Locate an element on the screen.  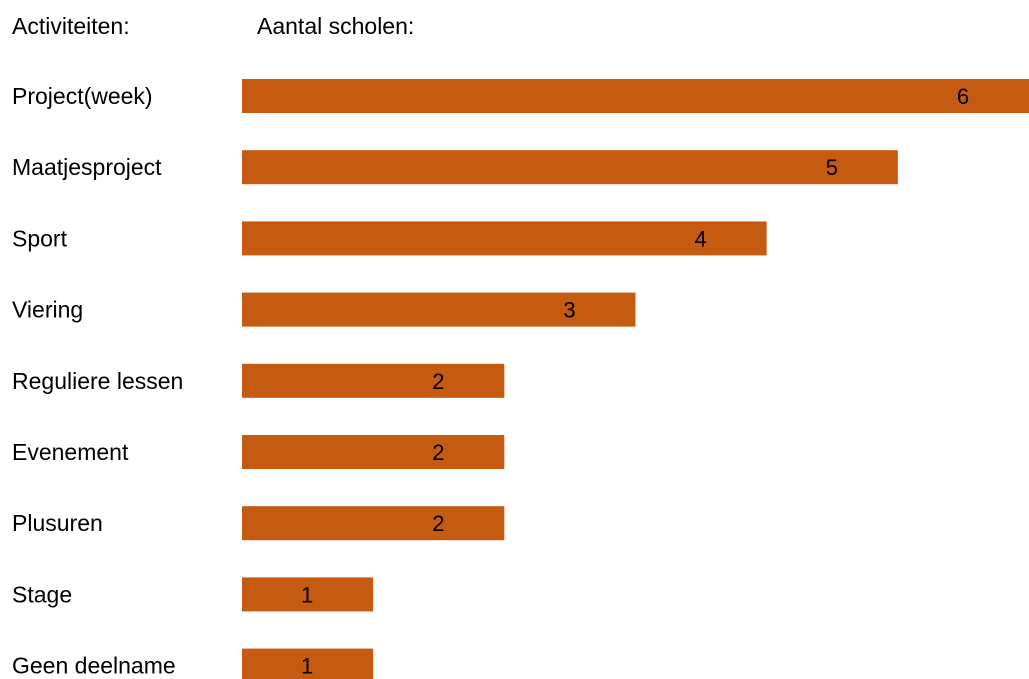
category-label: Plusuren is located at coordinates (57, 523).